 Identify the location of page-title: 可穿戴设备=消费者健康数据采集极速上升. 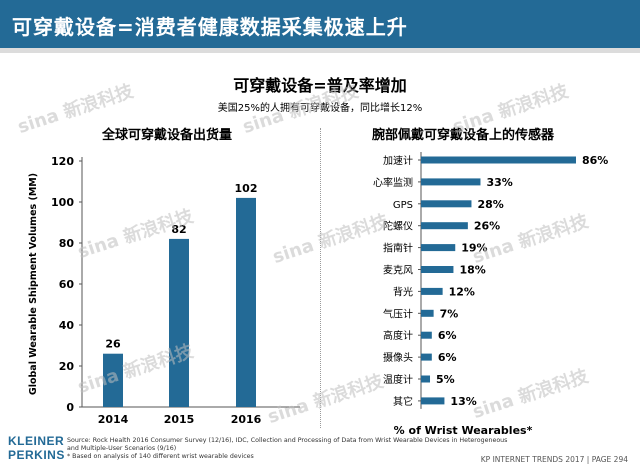
(210, 27).